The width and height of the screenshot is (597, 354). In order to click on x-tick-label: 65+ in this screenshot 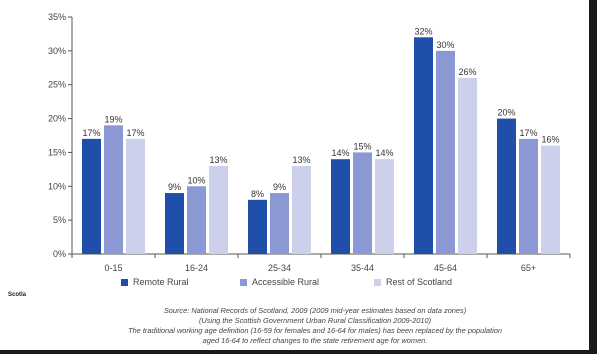, I will do `click(528, 268)`.